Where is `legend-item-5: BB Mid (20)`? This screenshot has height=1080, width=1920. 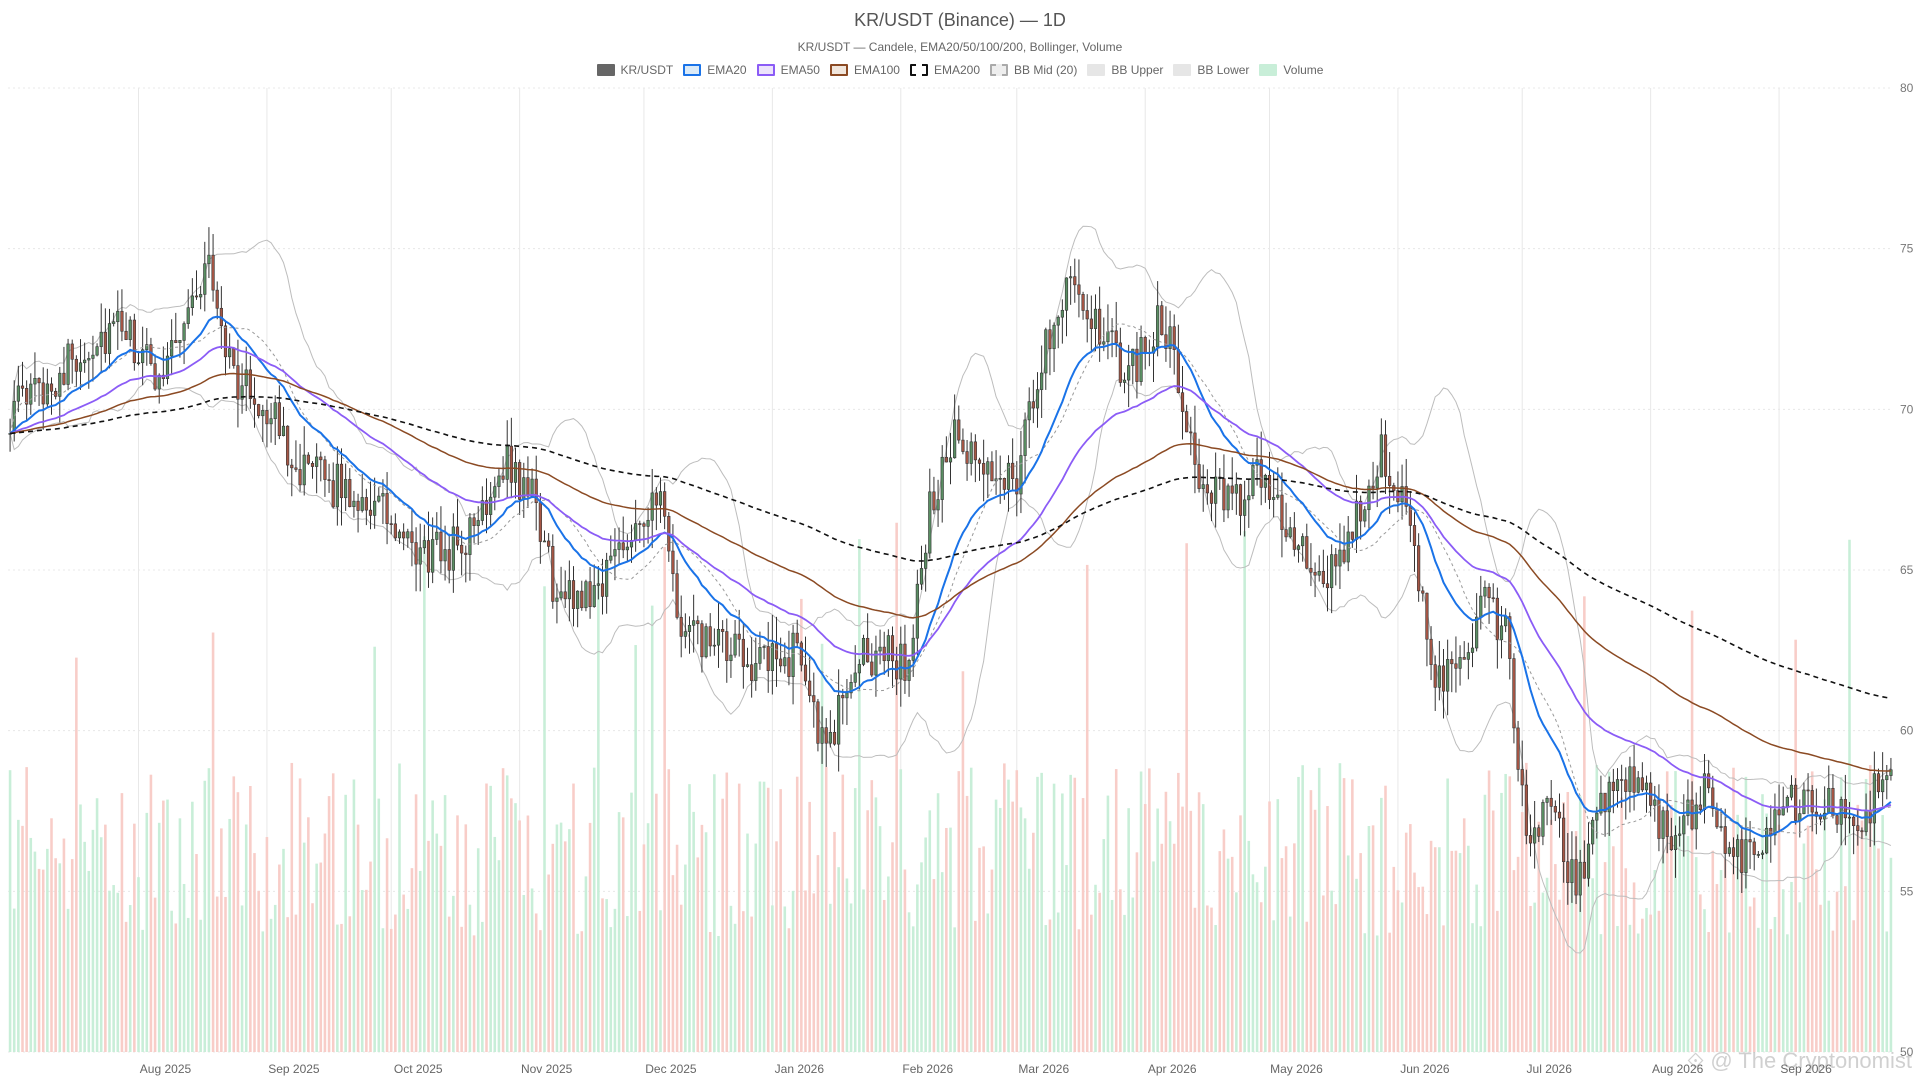
legend-item-5: BB Mid (20) is located at coordinates (1033, 70).